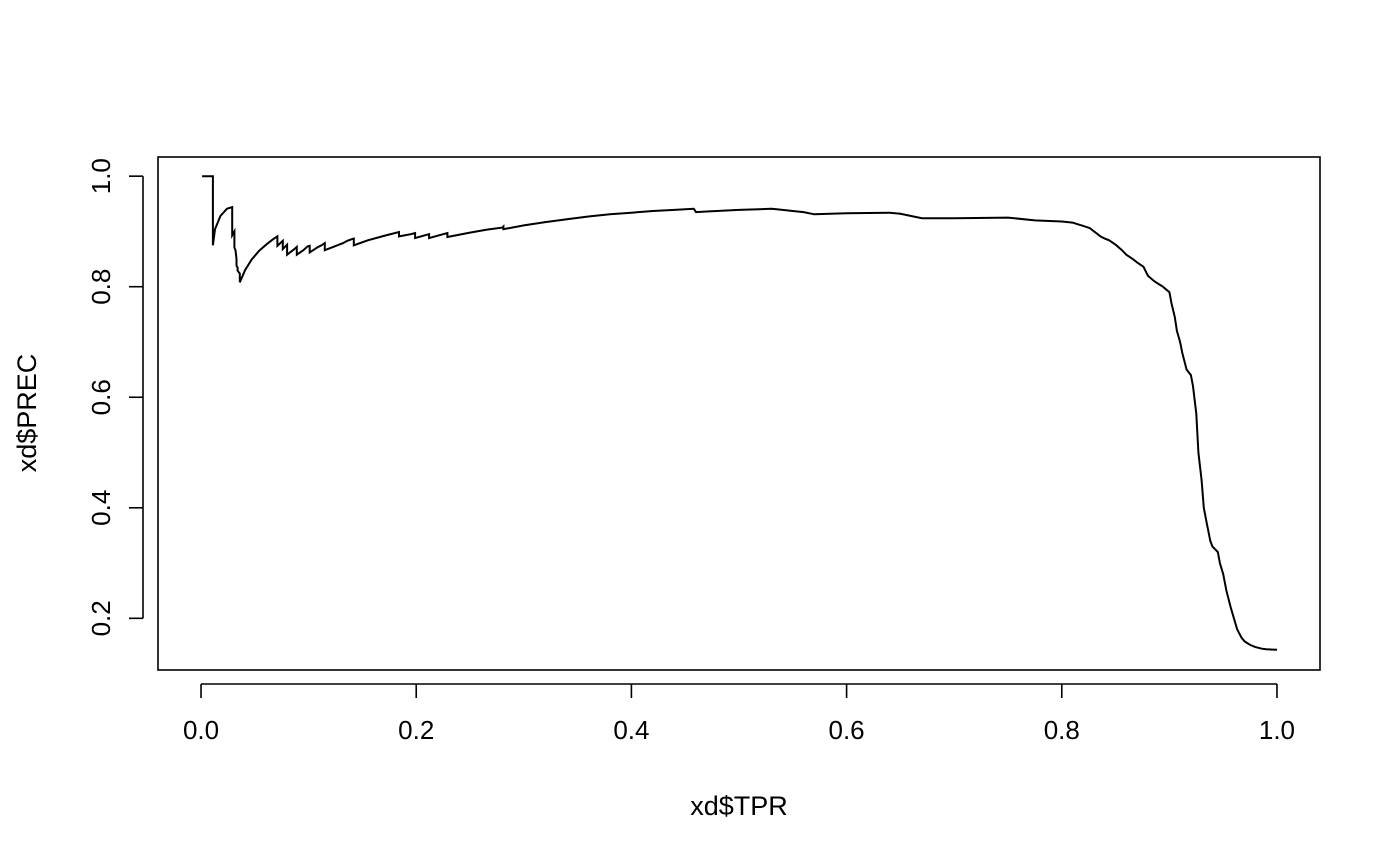 The width and height of the screenshot is (1400, 866). I want to click on y-tick-label: 0.4, so click(101, 508).